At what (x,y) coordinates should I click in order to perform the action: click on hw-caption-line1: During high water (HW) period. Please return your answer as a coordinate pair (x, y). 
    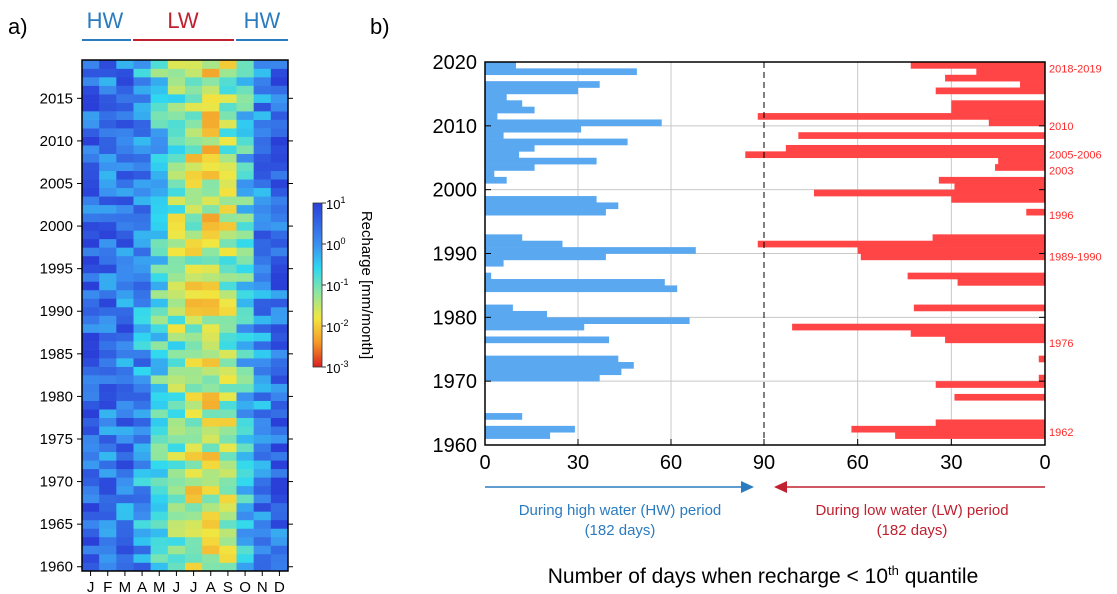
    Looking at the image, I should click on (620, 510).